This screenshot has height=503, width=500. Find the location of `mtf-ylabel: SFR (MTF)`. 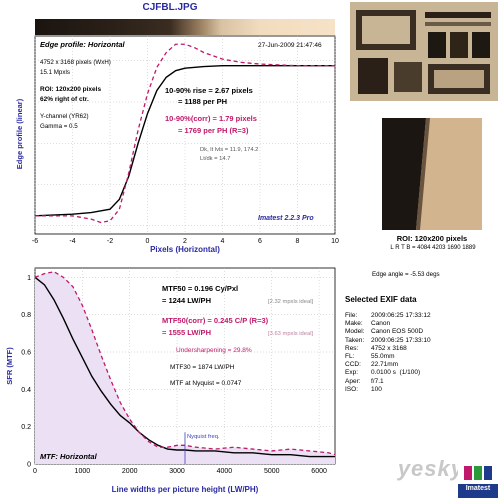

mtf-ylabel: SFR (MTF) is located at coordinates (9, 366).